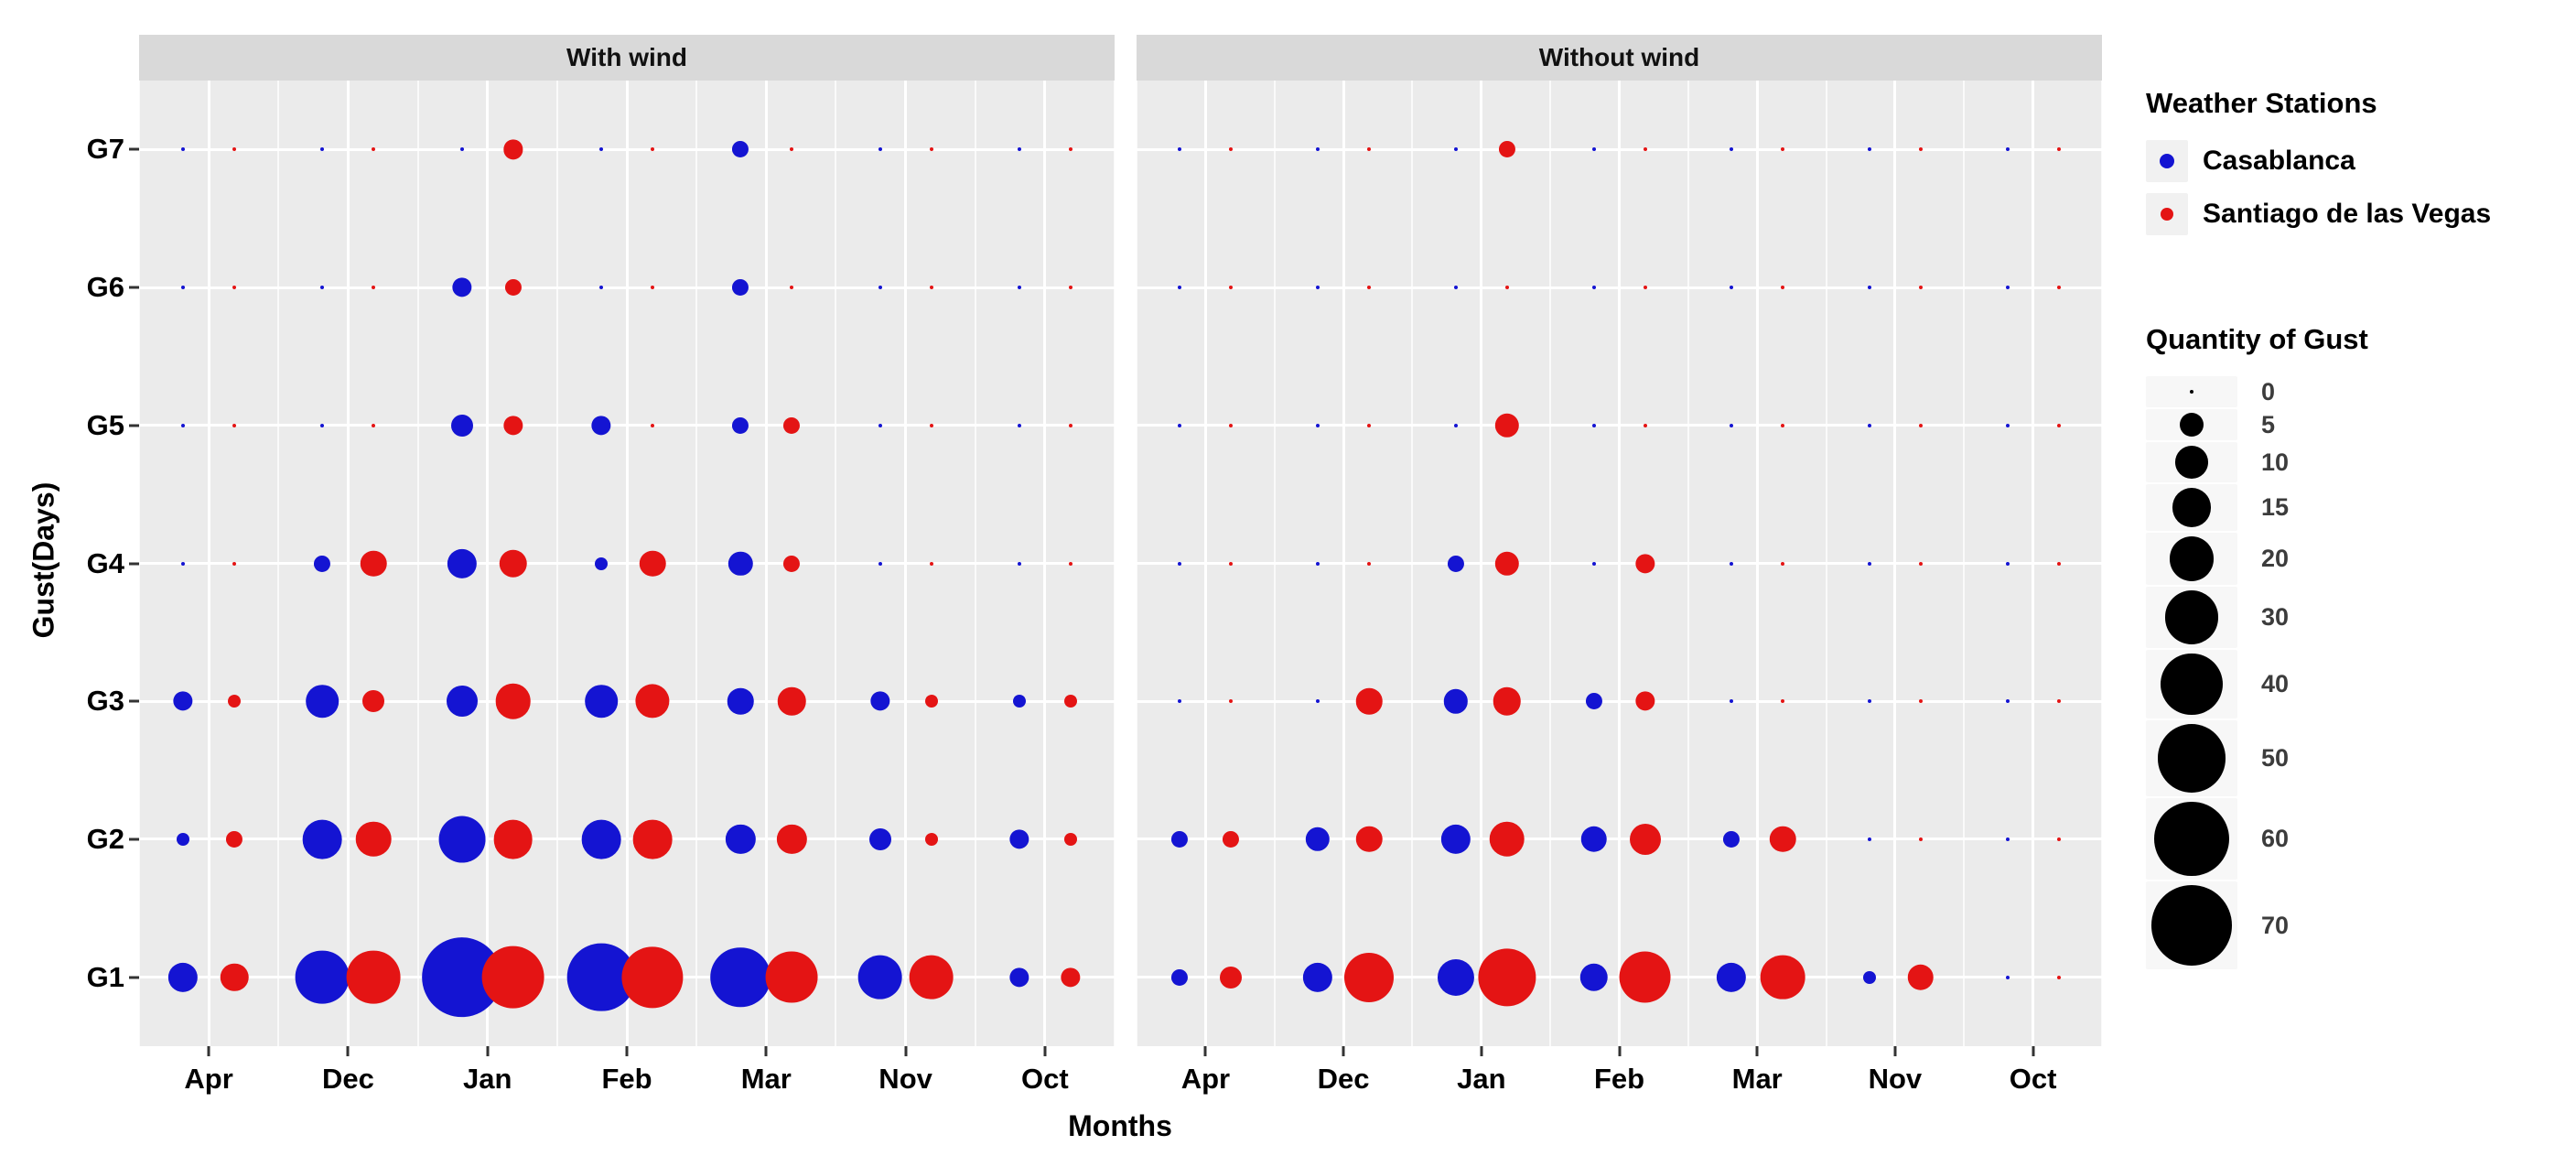 This screenshot has height=1167, width=2576. Describe the element at coordinates (2356, 161) in the screenshot. I see `legend-item-casablanca: Casablanca` at that location.